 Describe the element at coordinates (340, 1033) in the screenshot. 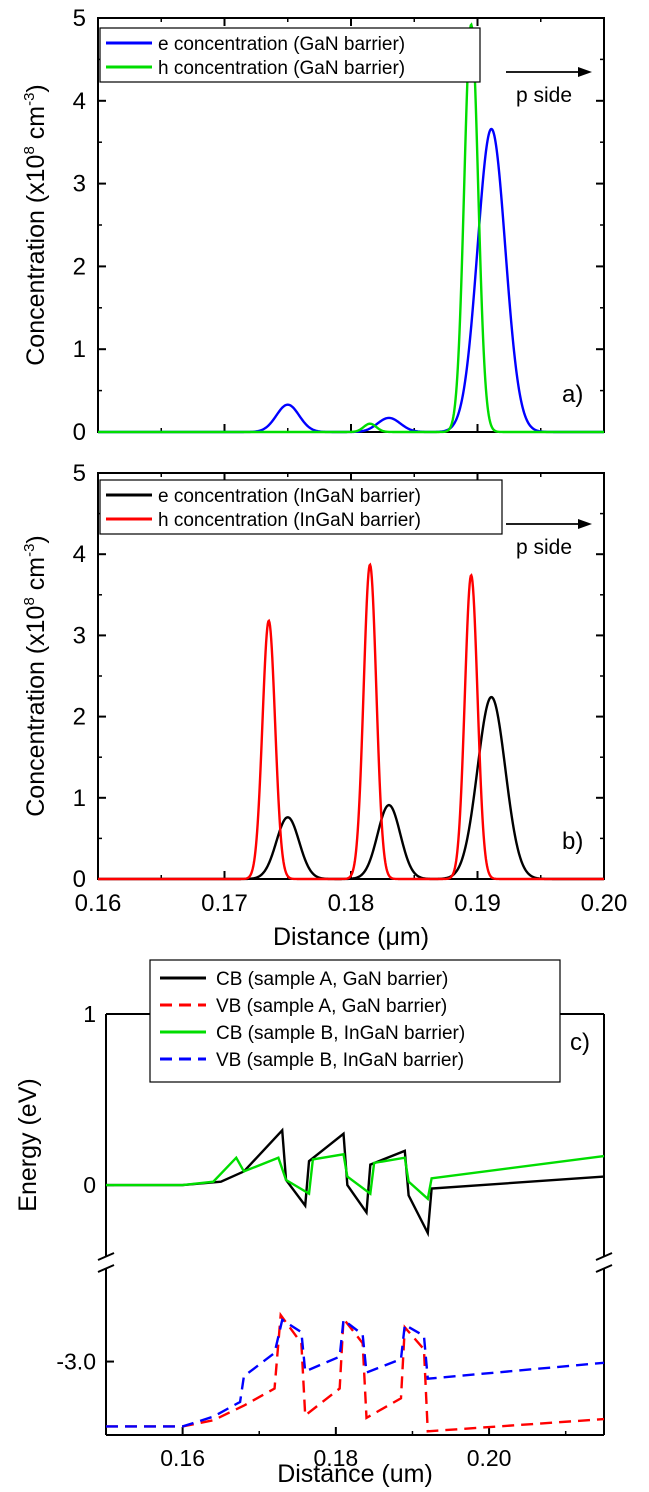

I see `legend-label: CB (sample B, InGaN barrier)` at that location.